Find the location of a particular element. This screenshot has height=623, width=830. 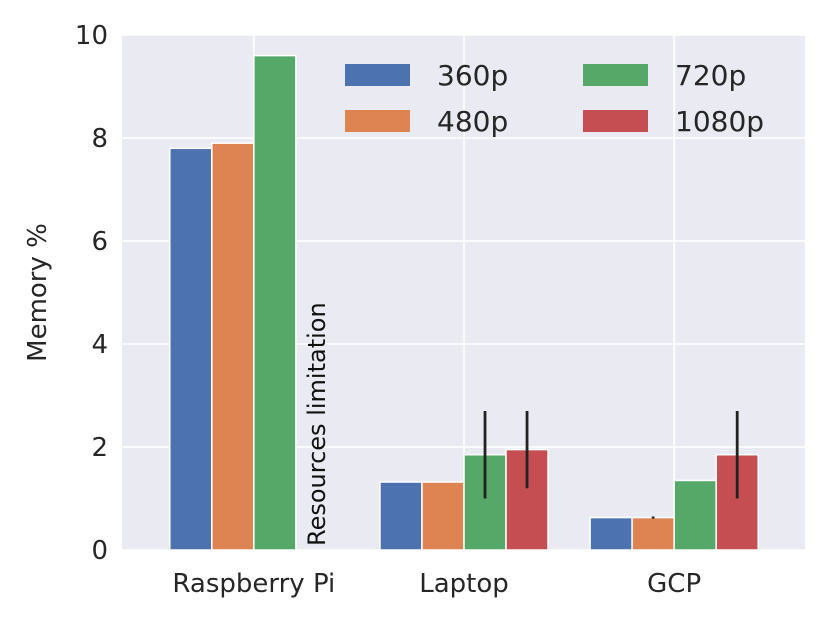

legend-swatch-480p is located at coordinates (377, 121).